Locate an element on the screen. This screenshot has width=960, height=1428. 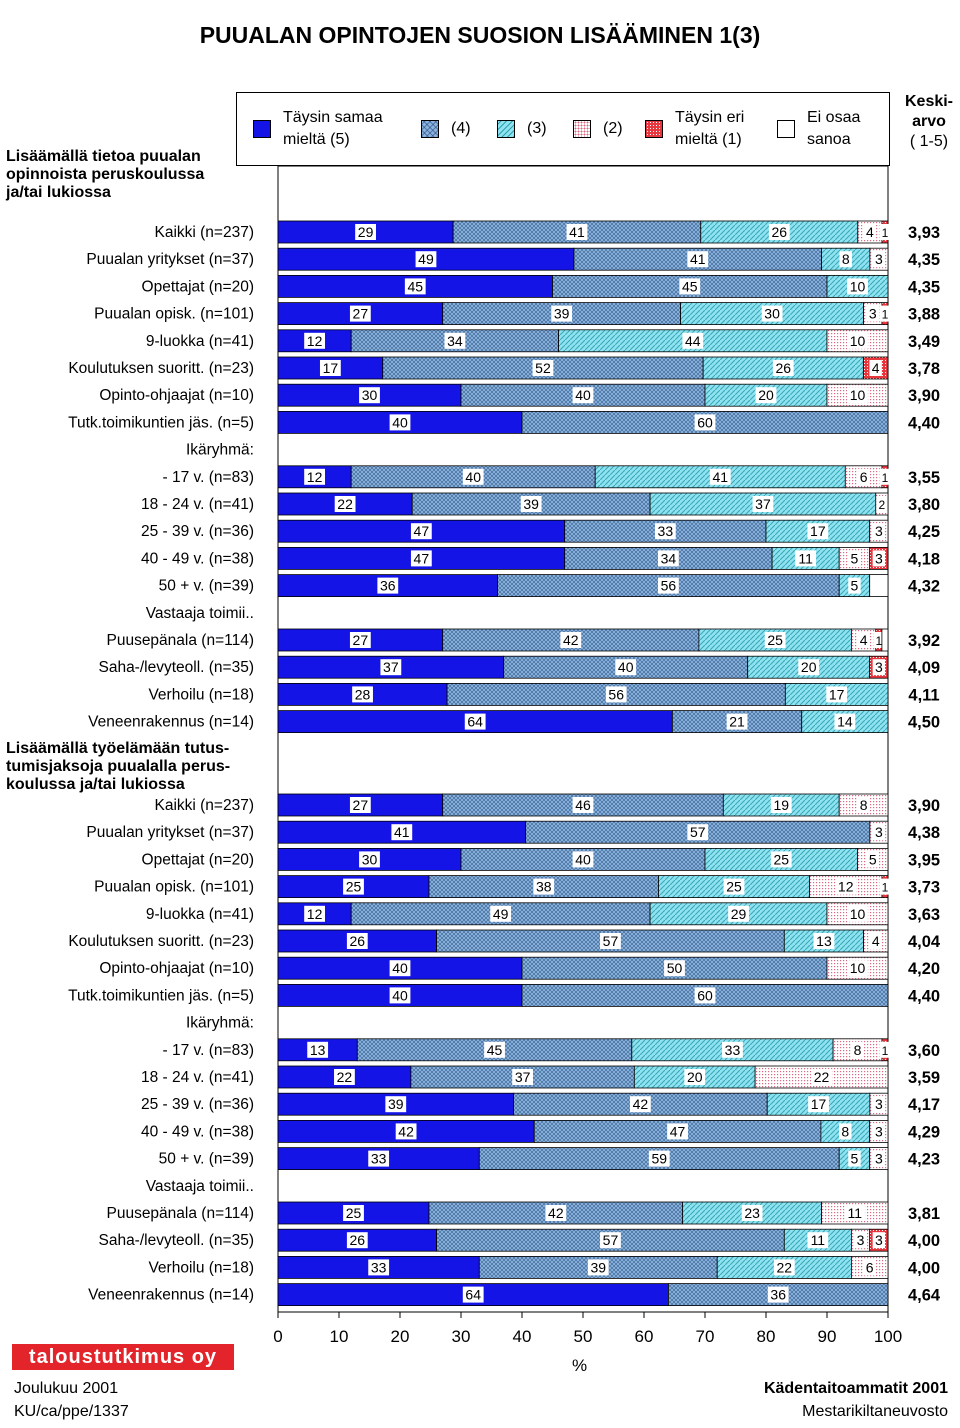
bar-value-label: 45 is located at coordinates (495, 1050).